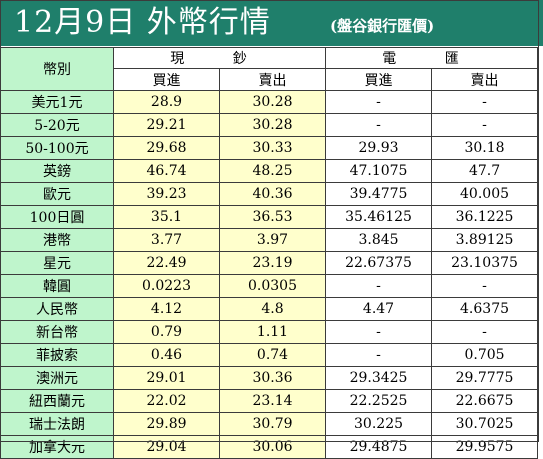 This screenshot has height=459, width=543. What do you see at coordinates (166, 355) in the screenshot?
I see `cash-buy-value: 0.46` at bounding box center [166, 355].